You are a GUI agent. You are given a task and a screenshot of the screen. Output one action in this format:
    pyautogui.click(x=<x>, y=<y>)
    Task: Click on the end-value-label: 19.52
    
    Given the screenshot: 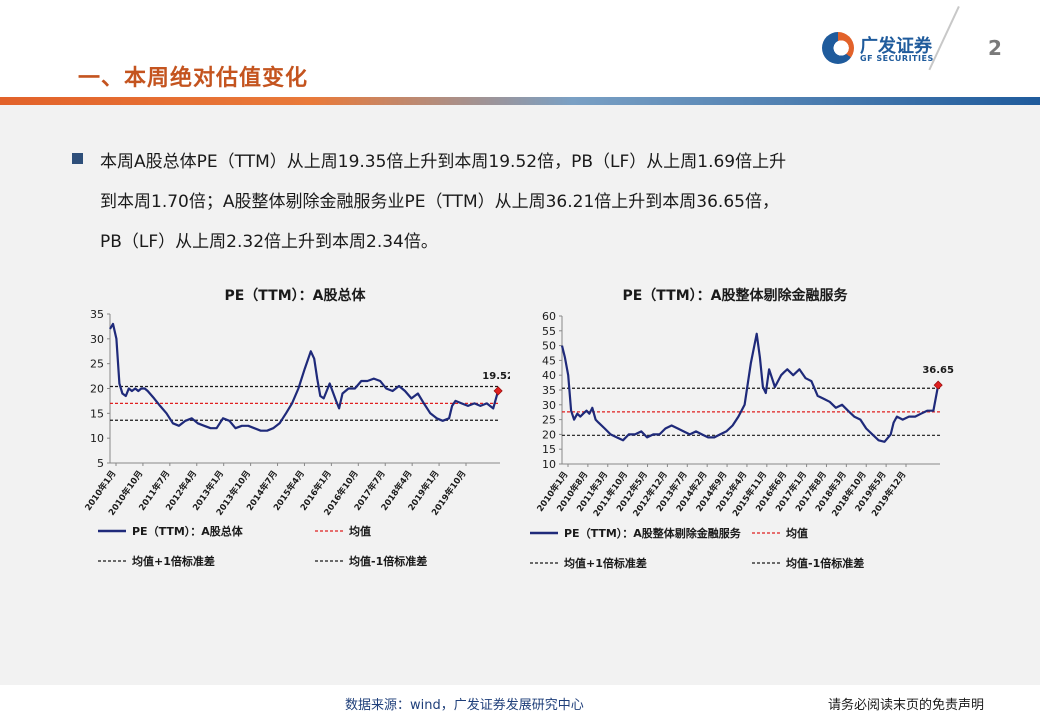 What is the action you would take?
    pyautogui.click(x=496, y=376)
    